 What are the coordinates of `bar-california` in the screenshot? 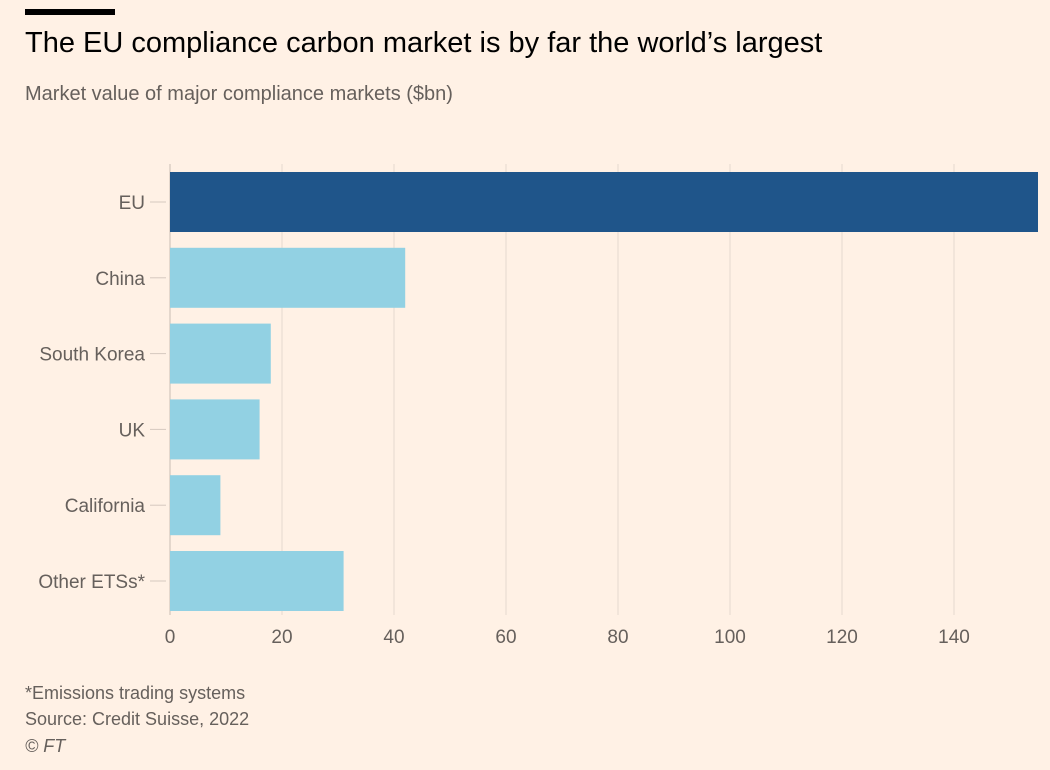 It's located at (195, 505).